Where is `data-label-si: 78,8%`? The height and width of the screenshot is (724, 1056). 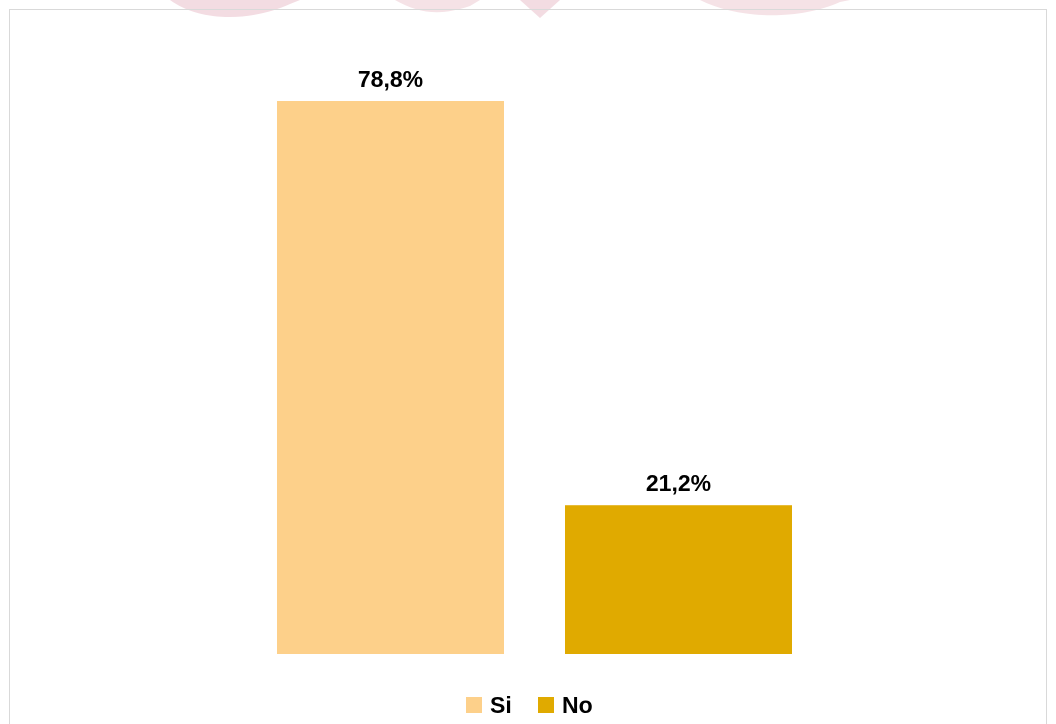
data-label-si: 78,8% is located at coordinates (390, 79).